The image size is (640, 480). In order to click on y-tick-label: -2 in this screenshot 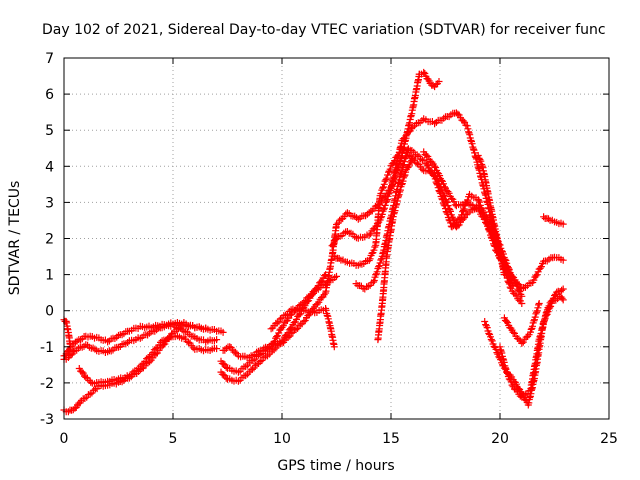, I will do `click(47, 384)`.